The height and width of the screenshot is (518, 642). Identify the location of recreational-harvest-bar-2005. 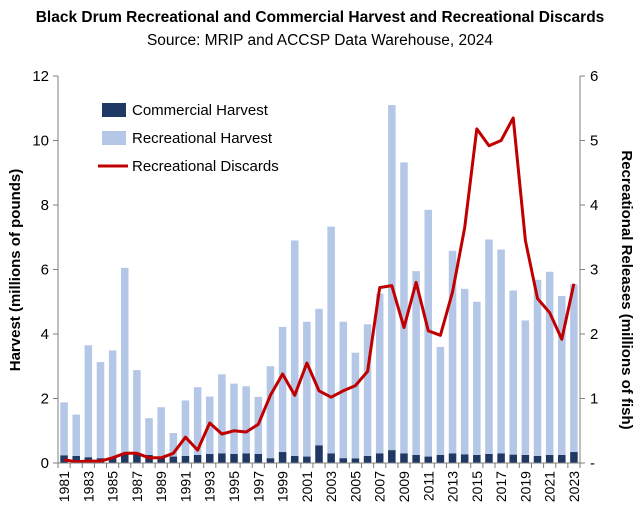
(355, 405).